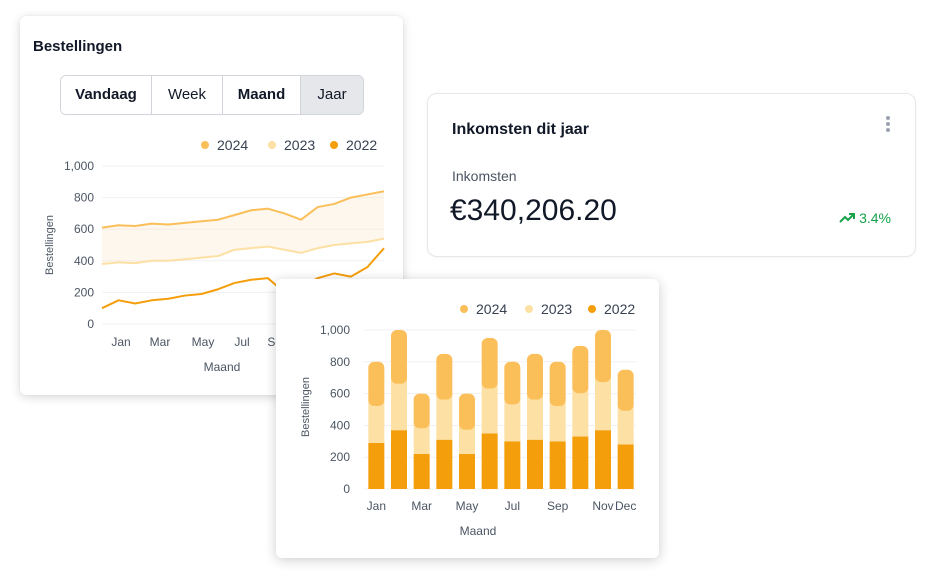  What do you see at coordinates (625, 424) in the screenshot?
I see `bar-Dec-2023` at bounding box center [625, 424].